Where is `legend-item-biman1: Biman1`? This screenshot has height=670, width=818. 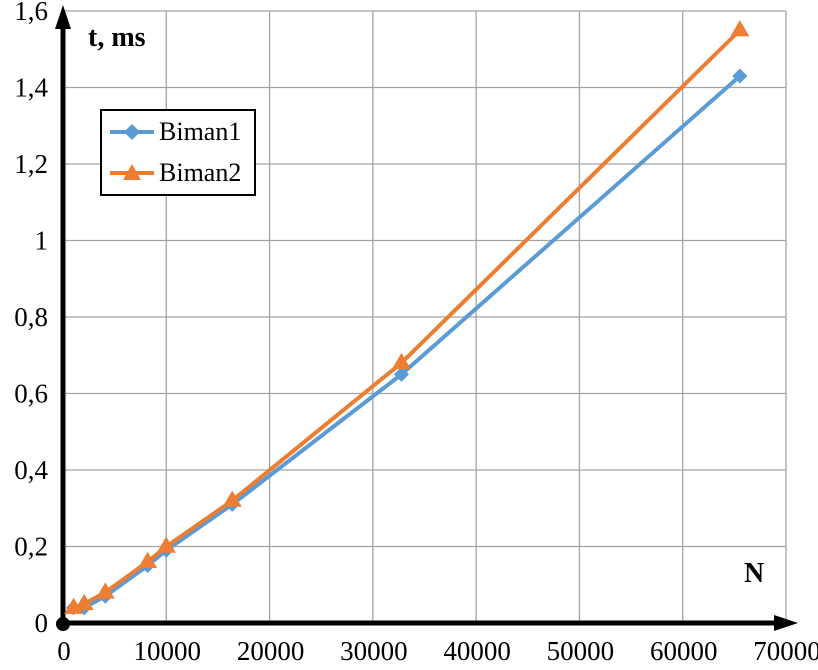
legend-item-biman1: Biman1 is located at coordinates (181, 132).